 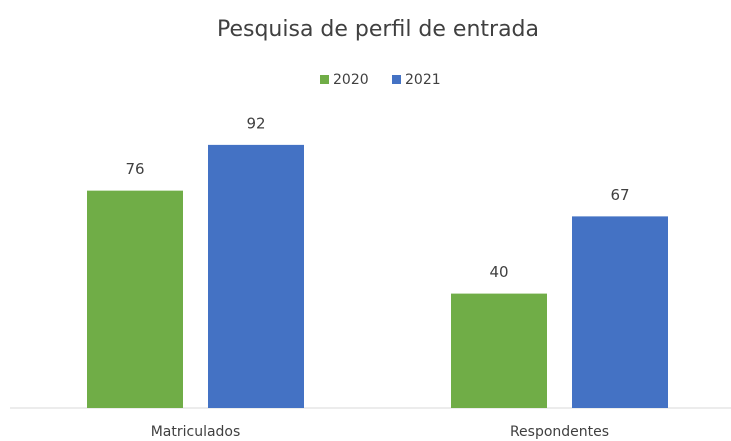 What do you see at coordinates (619, 195) in the screenshot?
I see `data-label: 67` at bounding box center [619, 195].